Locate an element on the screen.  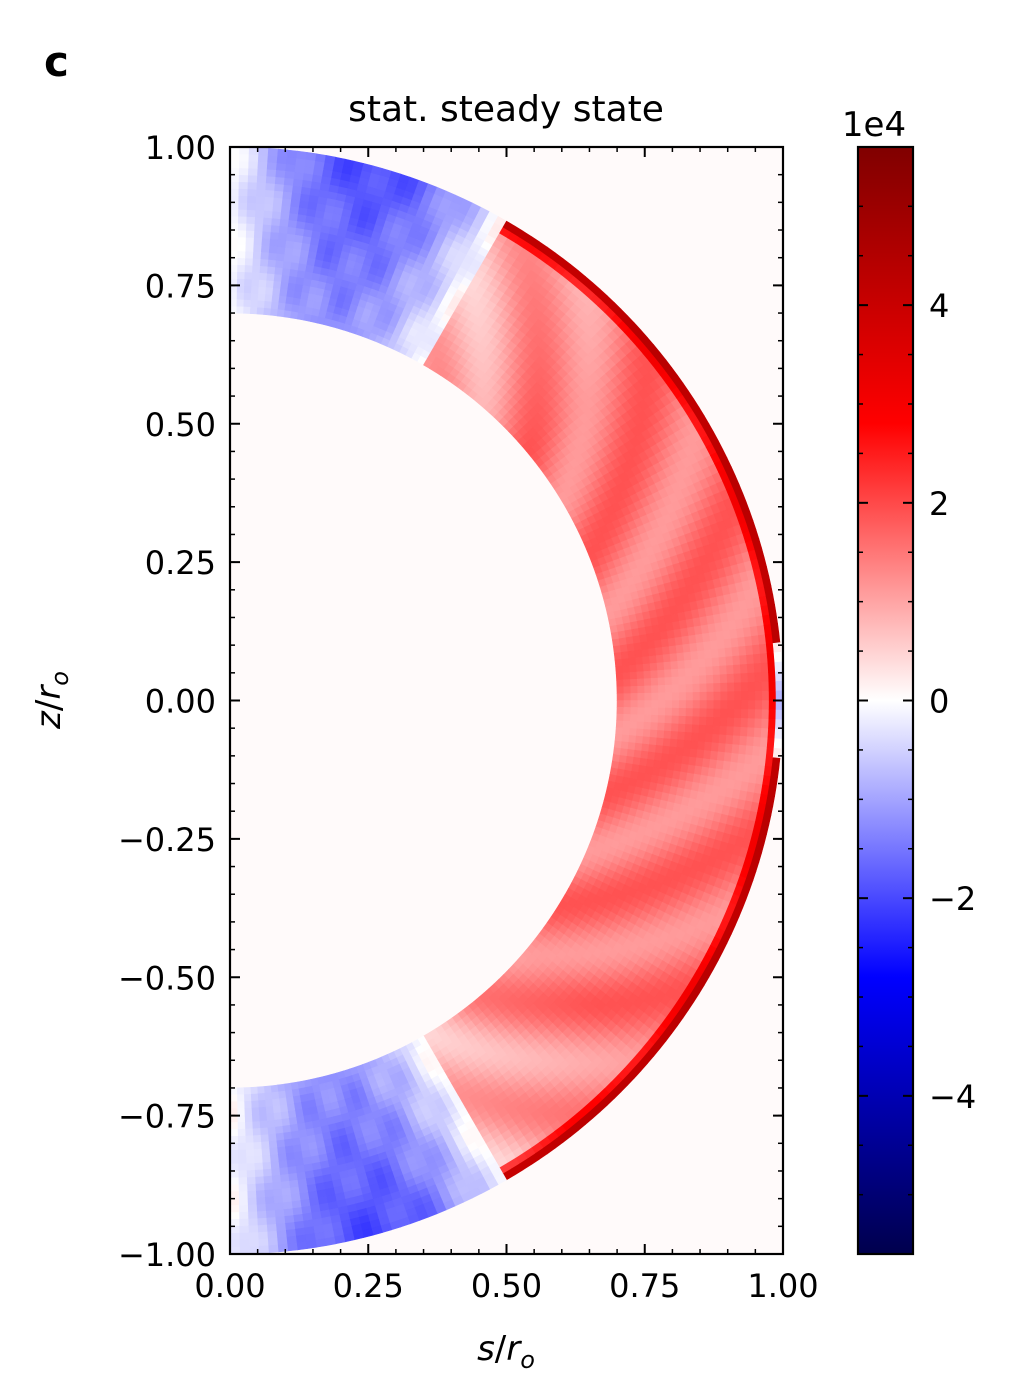
x-tick-label: 0.50 is located at coordinates (506, 1286).